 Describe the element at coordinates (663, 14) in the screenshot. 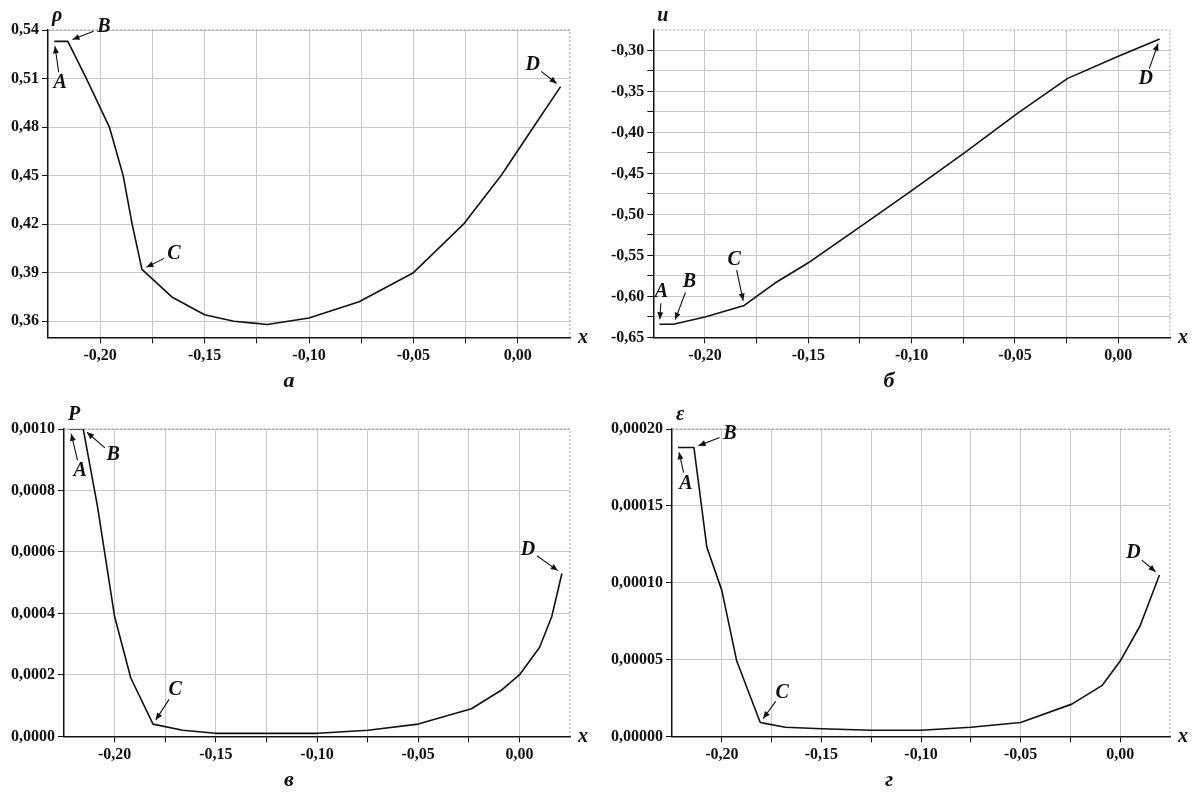

I see `y-axis-title: u` at that location.